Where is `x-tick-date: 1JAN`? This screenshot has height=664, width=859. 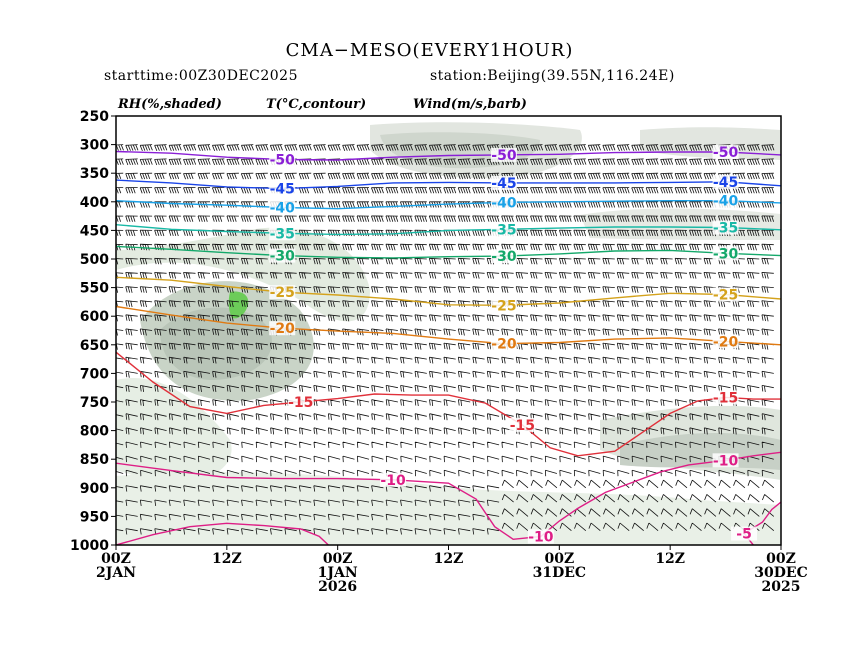
x-tick-date: 1JAN is located at coordinates (338, 573).